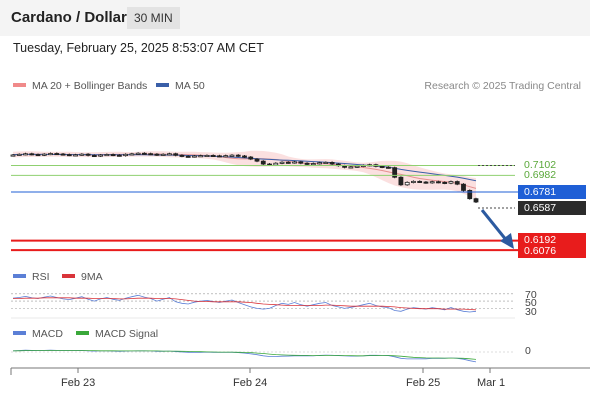 This screenshot has width=590, height=400. What do you see at coordinates (82, 333) in the screenshot?
I see `macd-signal-swatch` at bounding box center [82, 333].